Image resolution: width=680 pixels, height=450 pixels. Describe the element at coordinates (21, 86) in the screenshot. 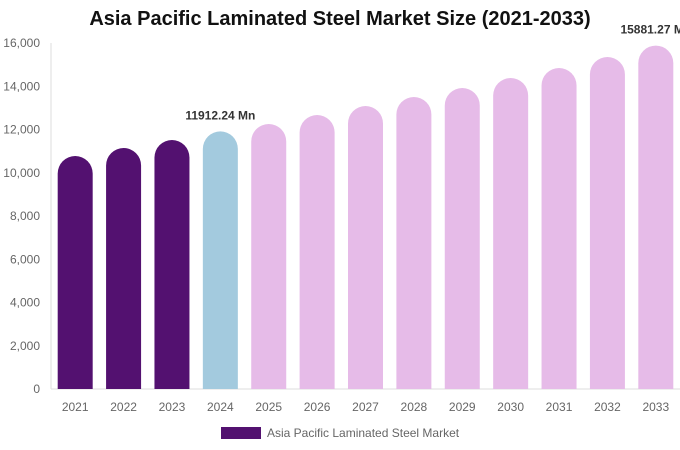

I see `y-tick-label: 14,000` at that location.